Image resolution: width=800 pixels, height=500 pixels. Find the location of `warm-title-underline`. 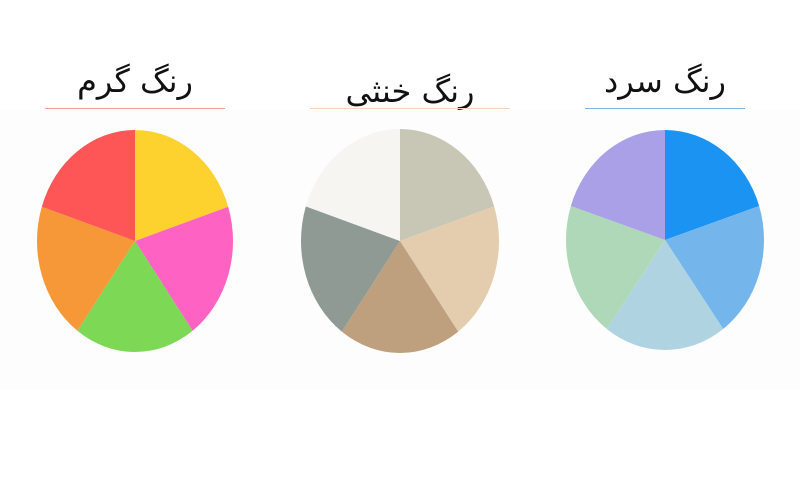

warm-title-underline is located at coordinates (135, 108).